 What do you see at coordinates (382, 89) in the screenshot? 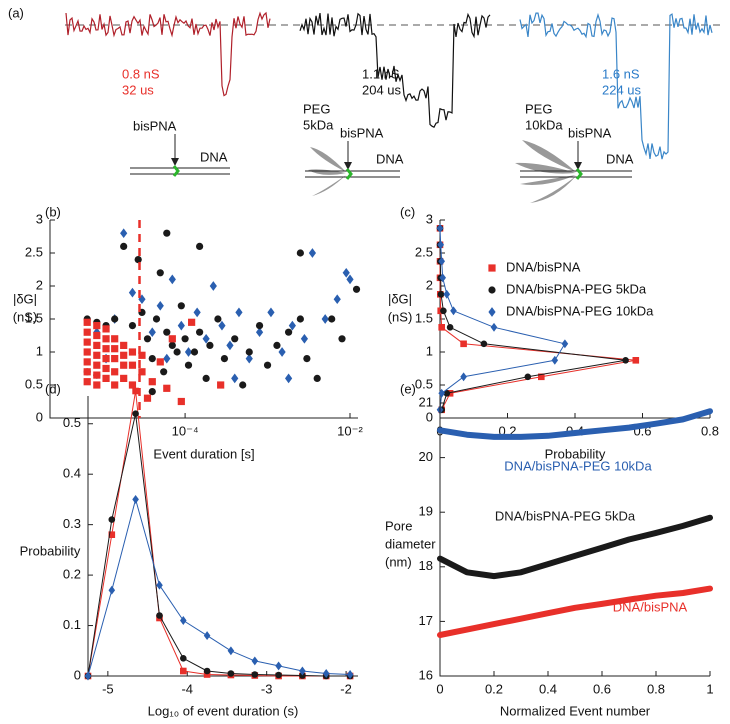
I see `trace-duration: 204 us` at bounding box center [382, 89].